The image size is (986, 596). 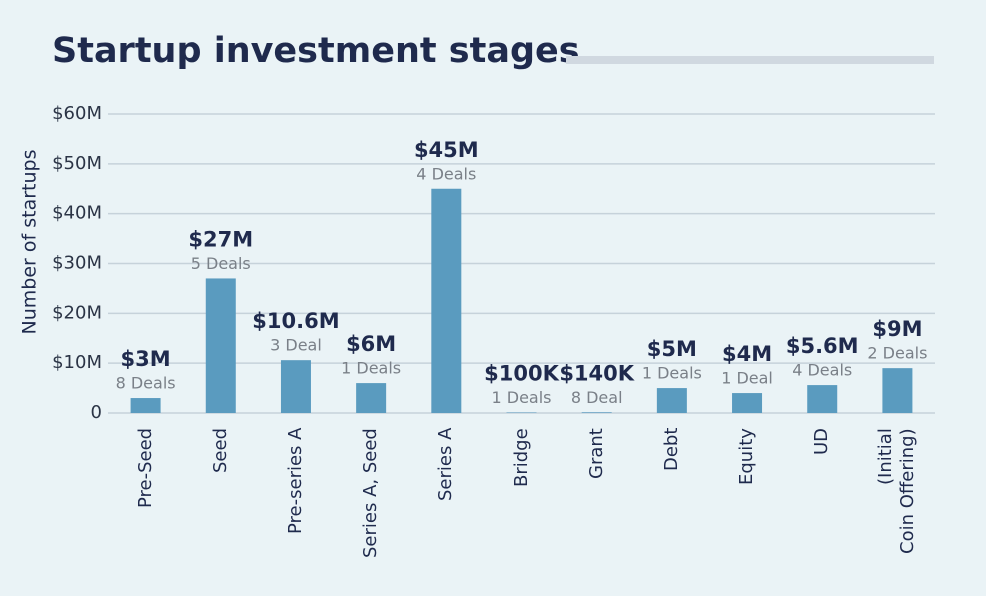 I want to click on deal-label: 8 Deal, so click(x=597, y=397).